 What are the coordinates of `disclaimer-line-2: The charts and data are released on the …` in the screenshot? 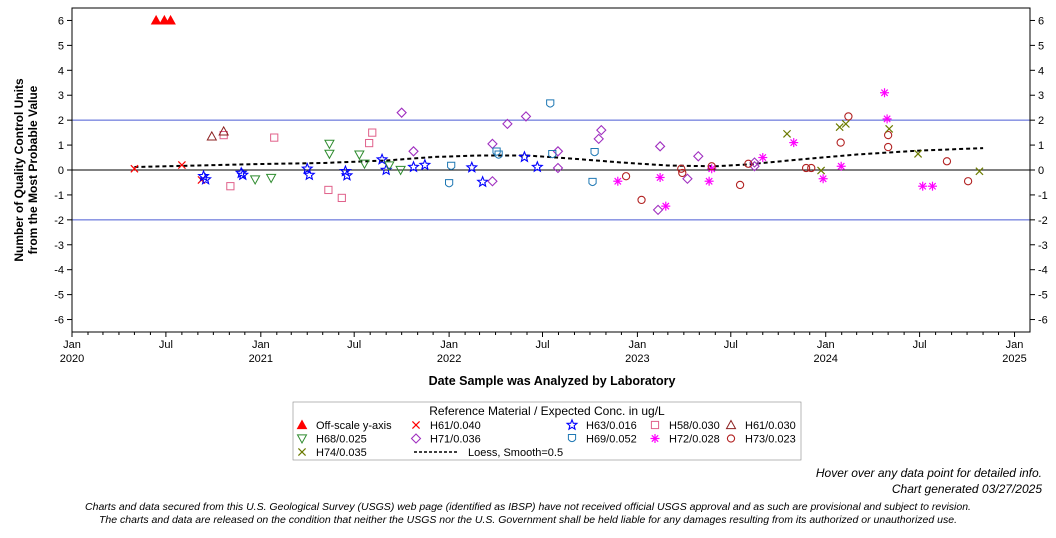 It's located at (528, 520).